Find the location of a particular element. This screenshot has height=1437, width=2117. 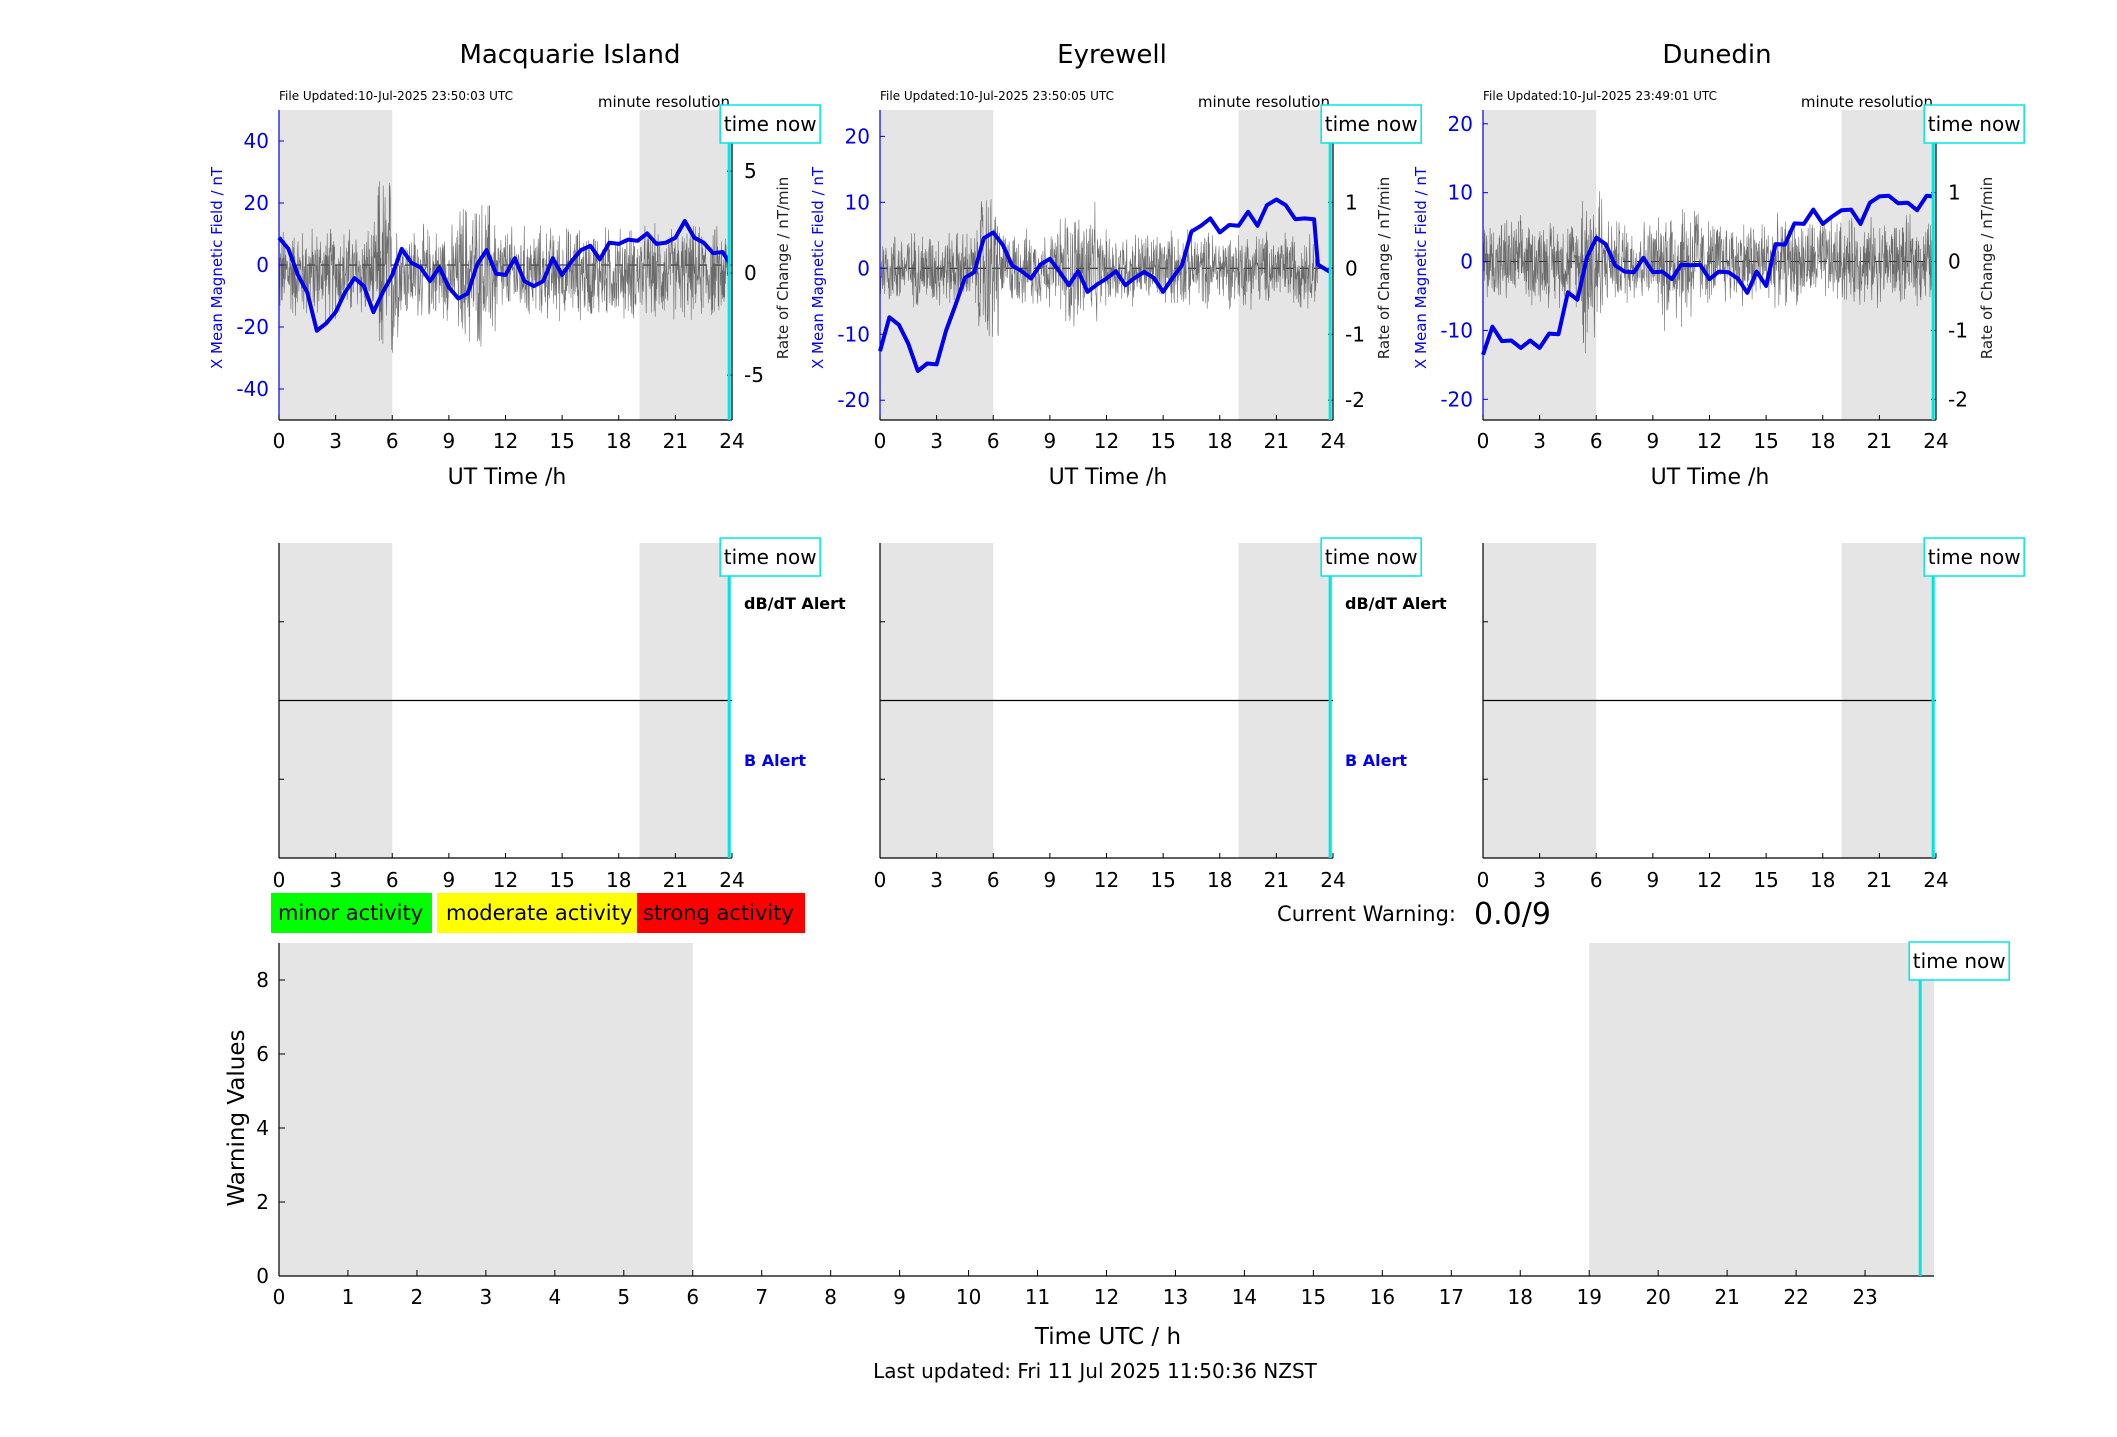

station-title-macquarie: Macquarie Island is located at coordinates (569, 55).